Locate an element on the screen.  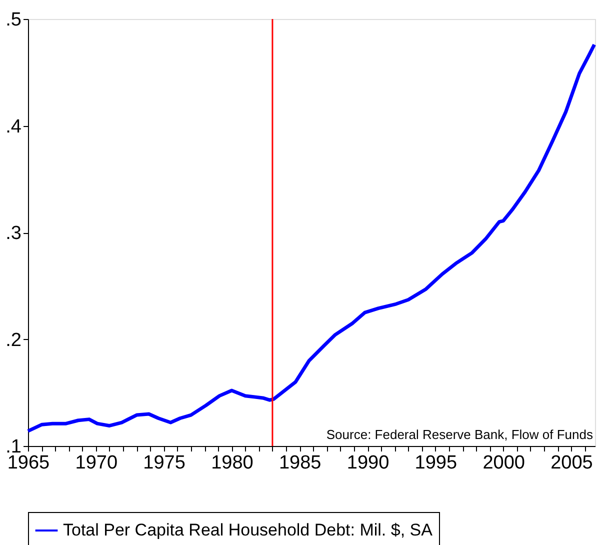
x-tick-label: 2000 is located at coordinates (503, 463).